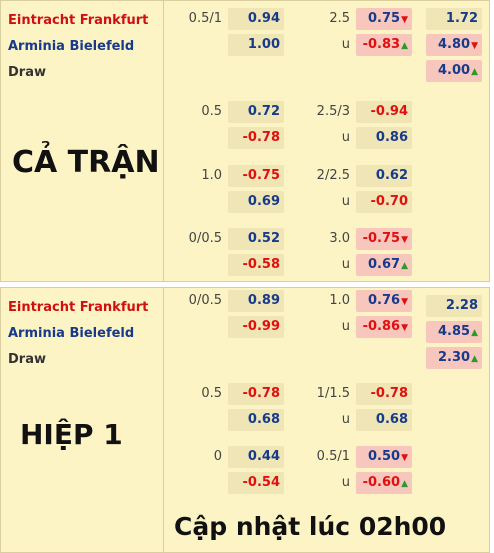  Describe the element at coordinates (389, 111) in the screenshot. I see `odds-number: -0.94` at that location.